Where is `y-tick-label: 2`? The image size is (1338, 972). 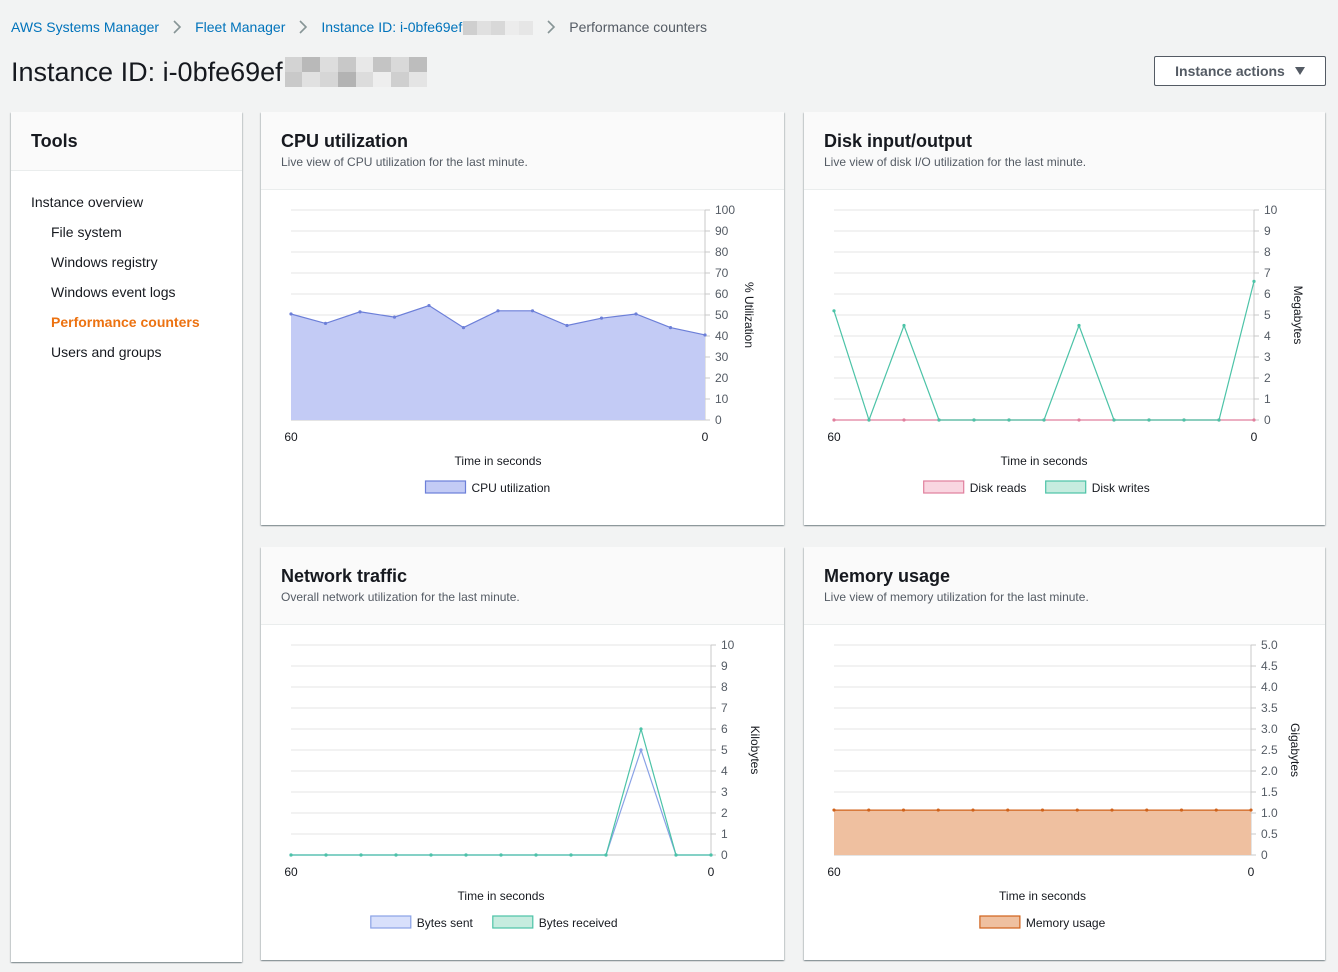 y-tick-label: 2 is located at coordinates (1267, 378).